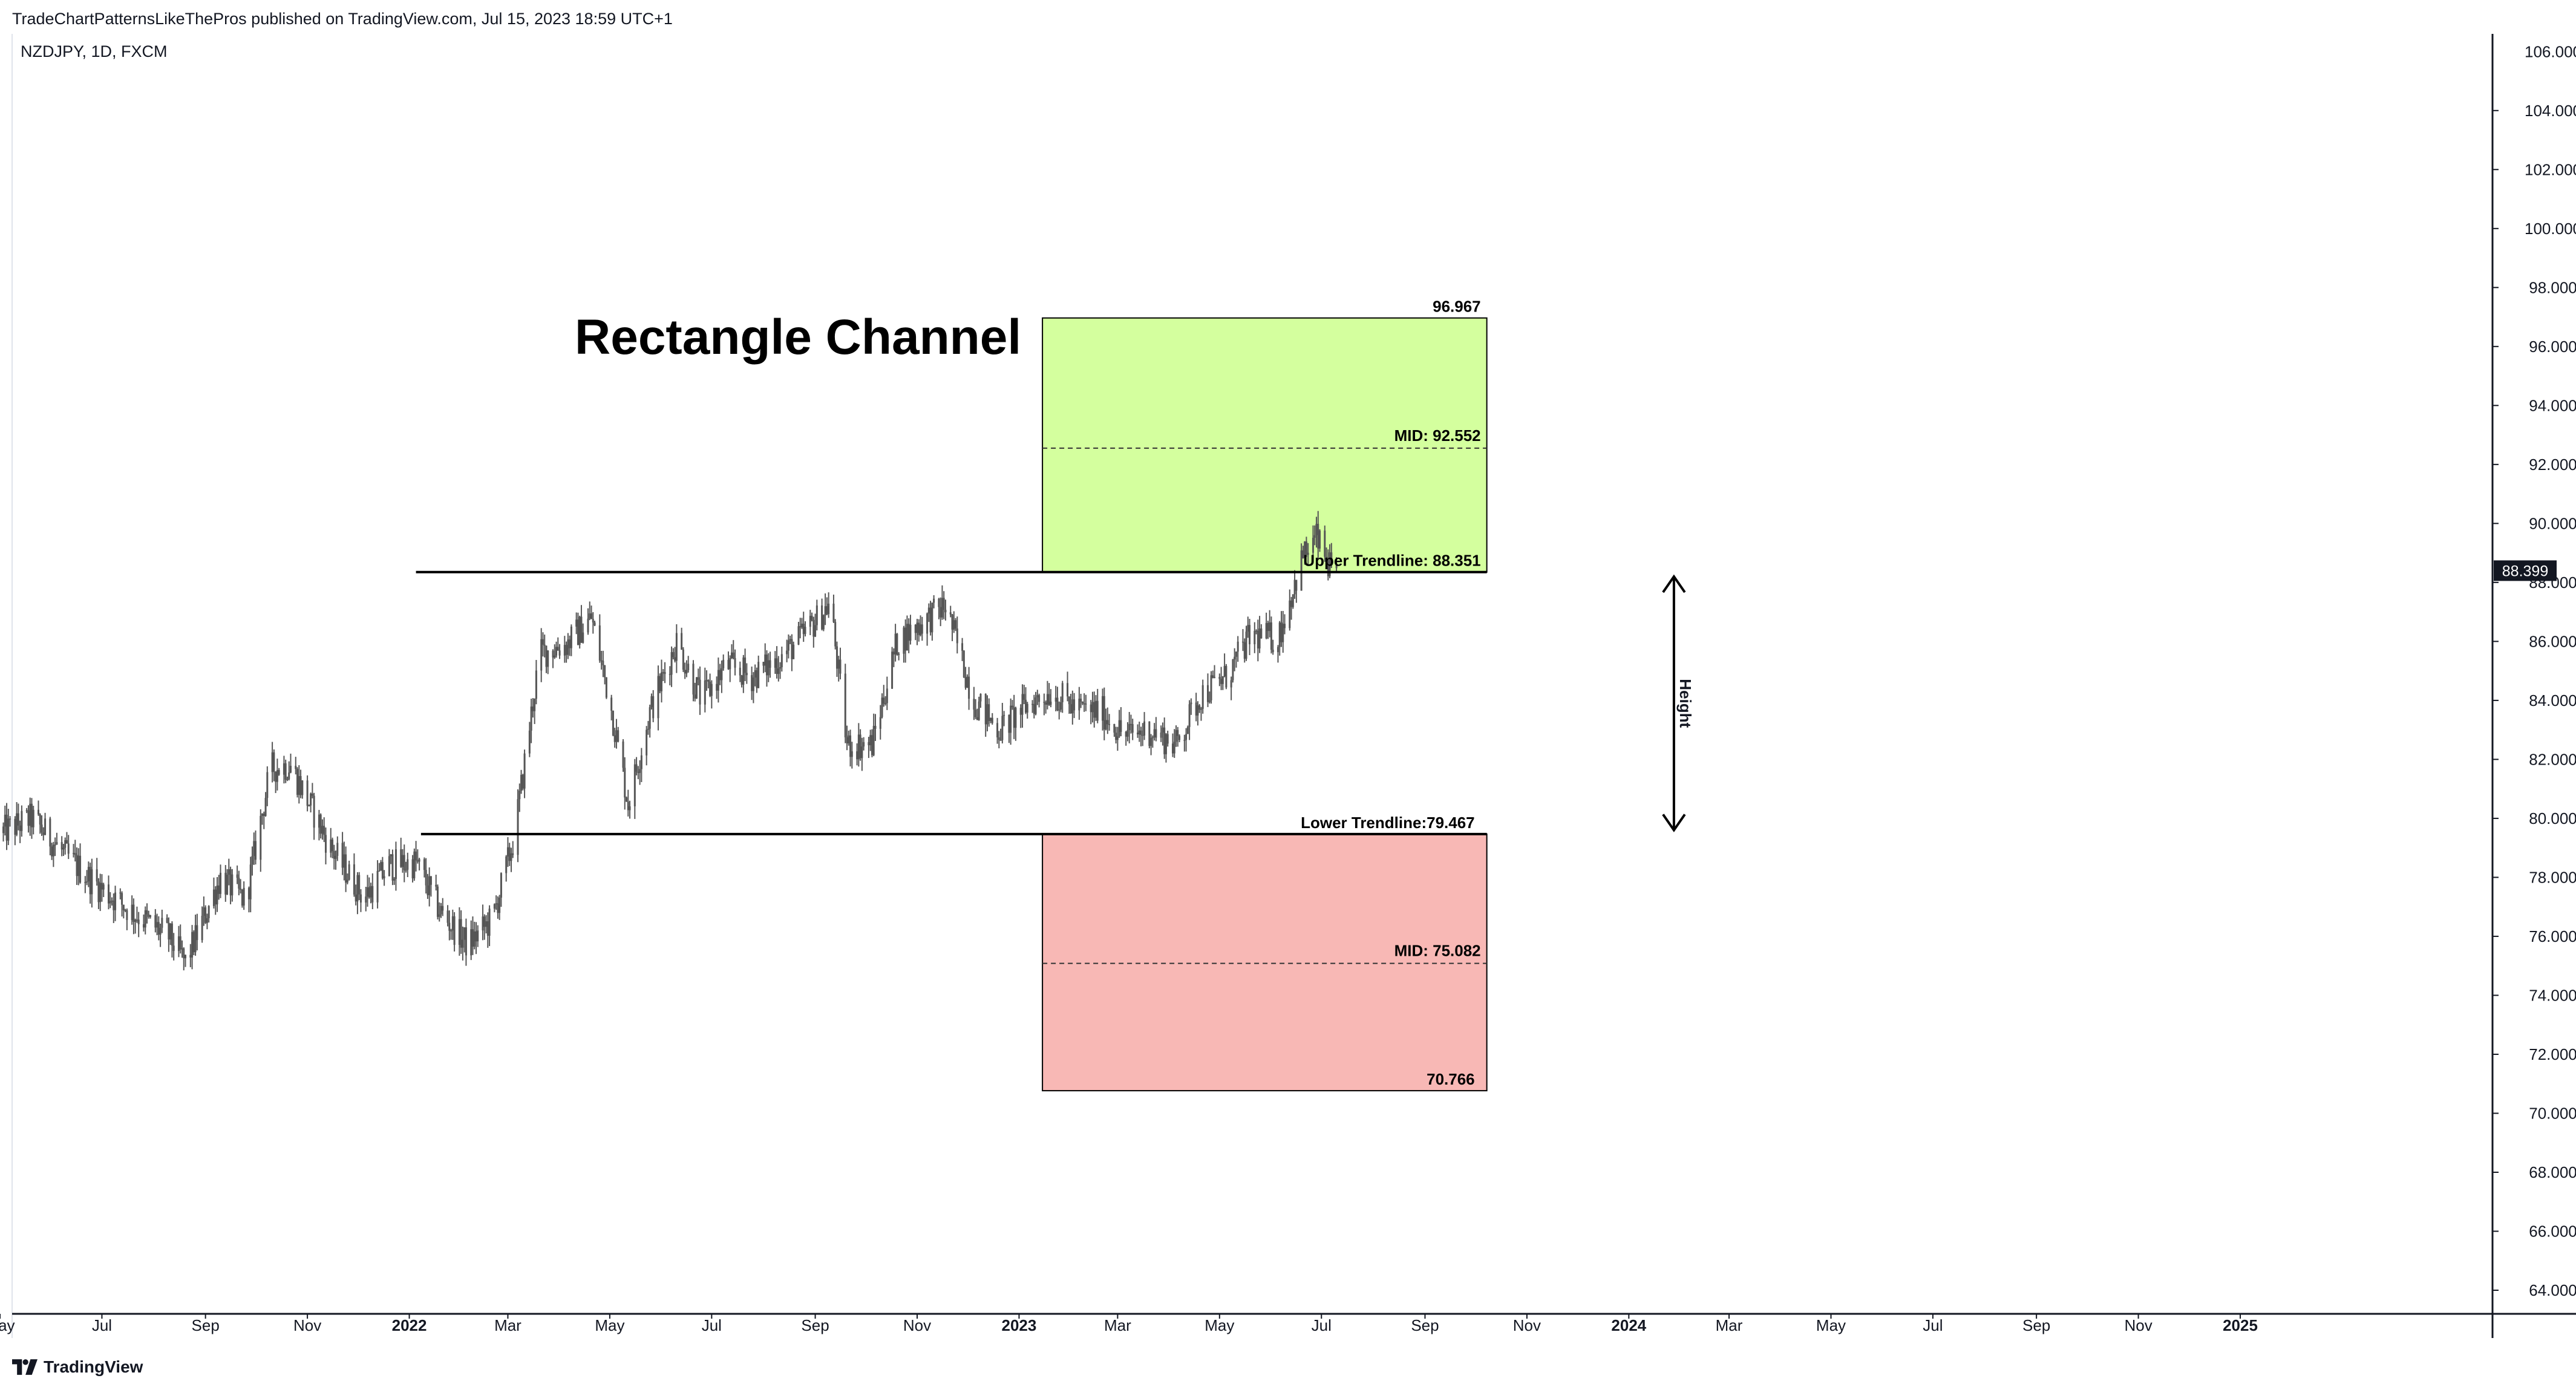 This screenshot has height=1384, width=2576. What do you see at coordinates (206, 1325) in the screenshot?
I see `time-tick-label: Sep` at bounding box center [206, 1325].